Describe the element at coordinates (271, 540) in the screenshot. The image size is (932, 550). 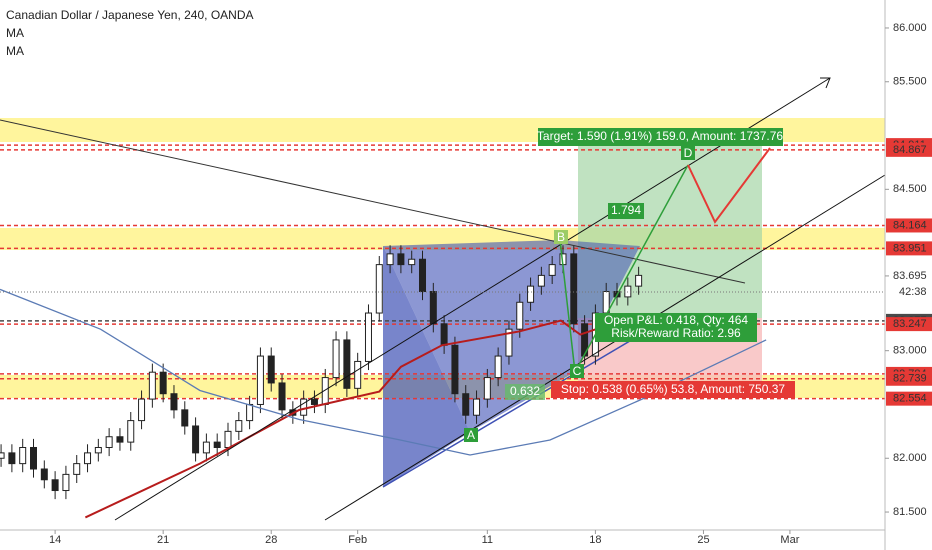
I see `x-tick-label: 28` at that location.